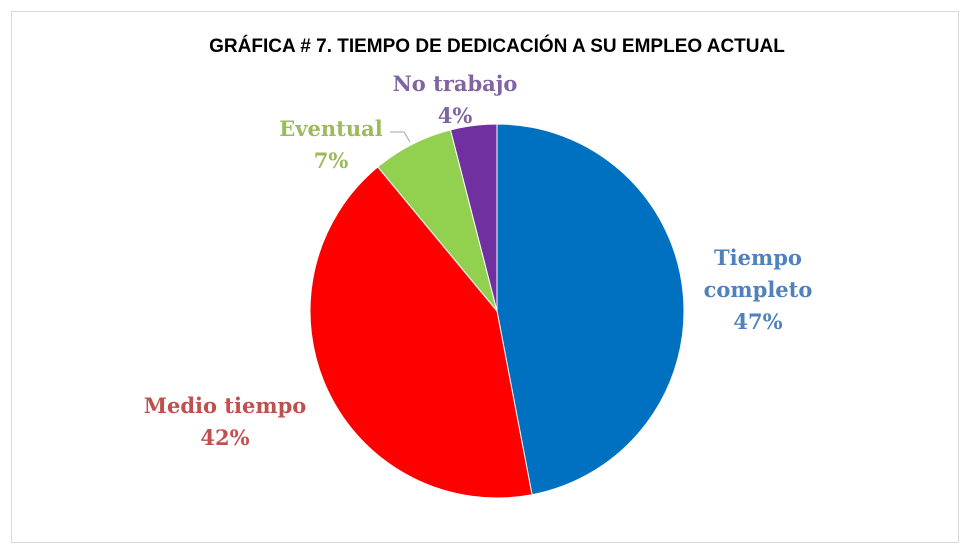 The image size is (970, 554). Describe the element at coordinates (455, 115) in the screenshot. I see `value-label: 4%` at that location.